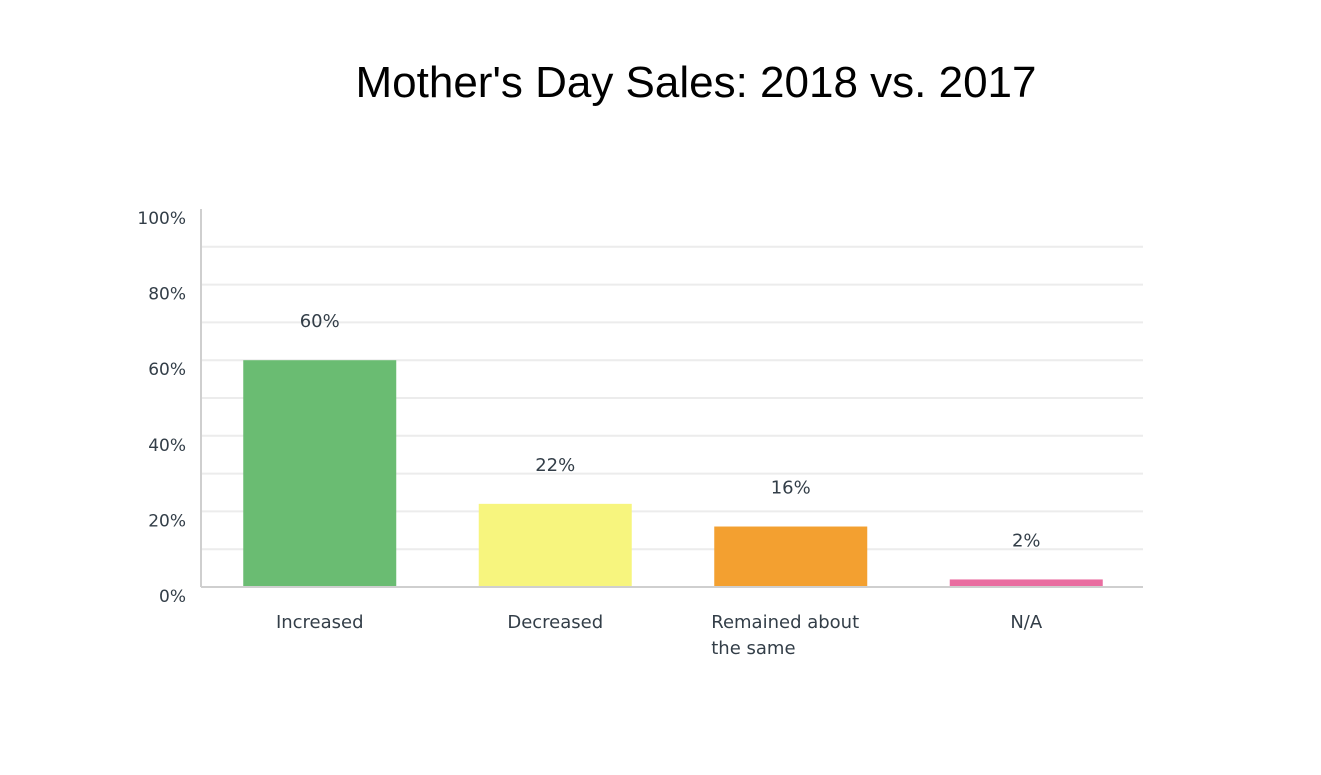 Image resolution: width=1321 pixels, height=775 pixels. Describe the element at coordinates (320, 321) in the screenshot. I see `data-label: 60%` at that location.